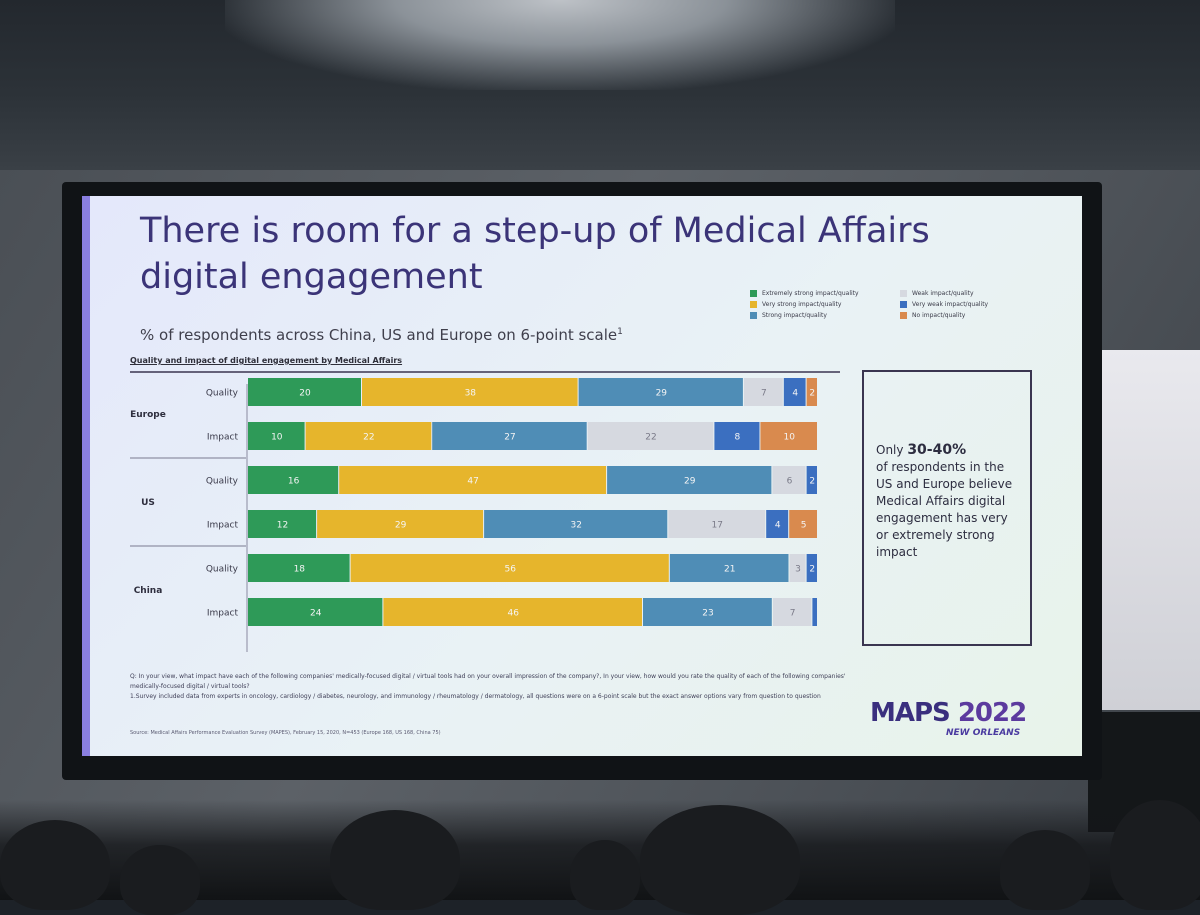 Image resolution: width=1200 pixels, height=915 pixels. I want to click on legend-item: No impact/quality, so click(975, 315).